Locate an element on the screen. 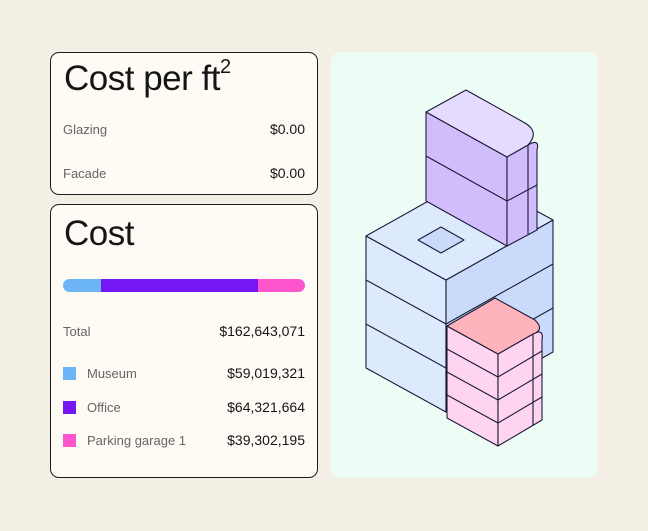 The width and height of the screenshot is (648, 531). office-swatch is located at coordinates (69, 407).